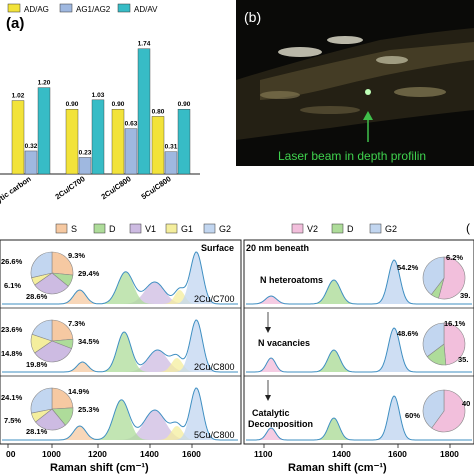 The image size is (474, 474). What do you see at coordinates (214, 299) in the screenshot?
I see `sample-label-2cu-c700: 2Cu/C700` at bounding box center [214, 299].